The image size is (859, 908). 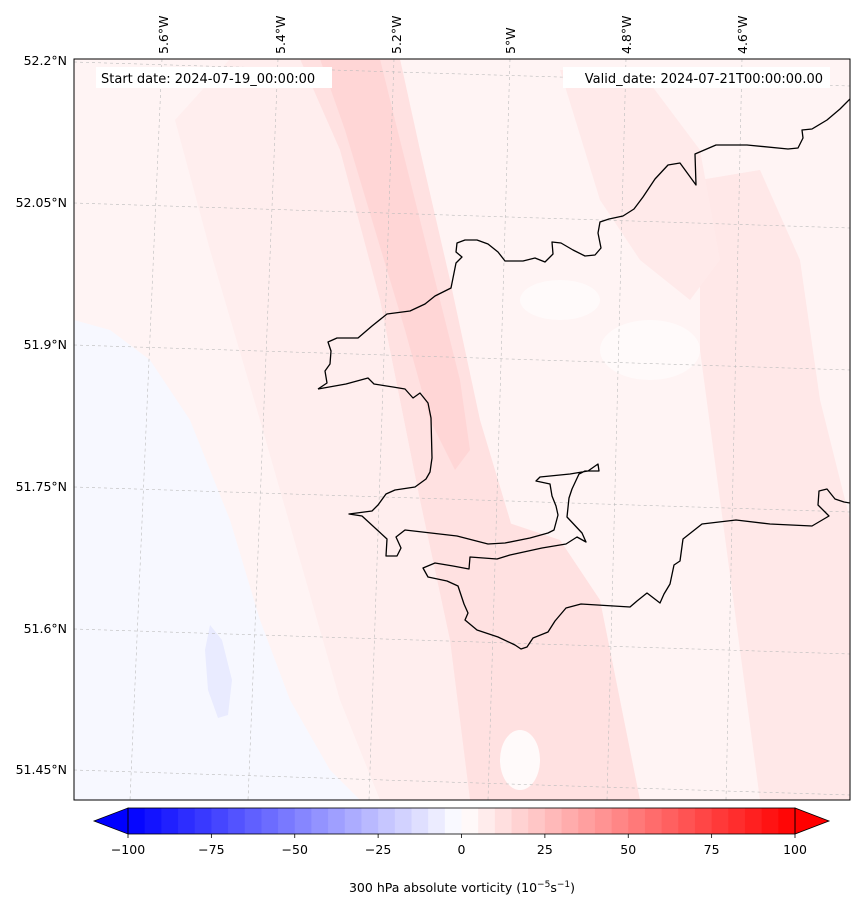 I want to click on colorbar-ticks: −100 −75 −50 −25 0 25 50 75 100, so click(x=459, y=845).